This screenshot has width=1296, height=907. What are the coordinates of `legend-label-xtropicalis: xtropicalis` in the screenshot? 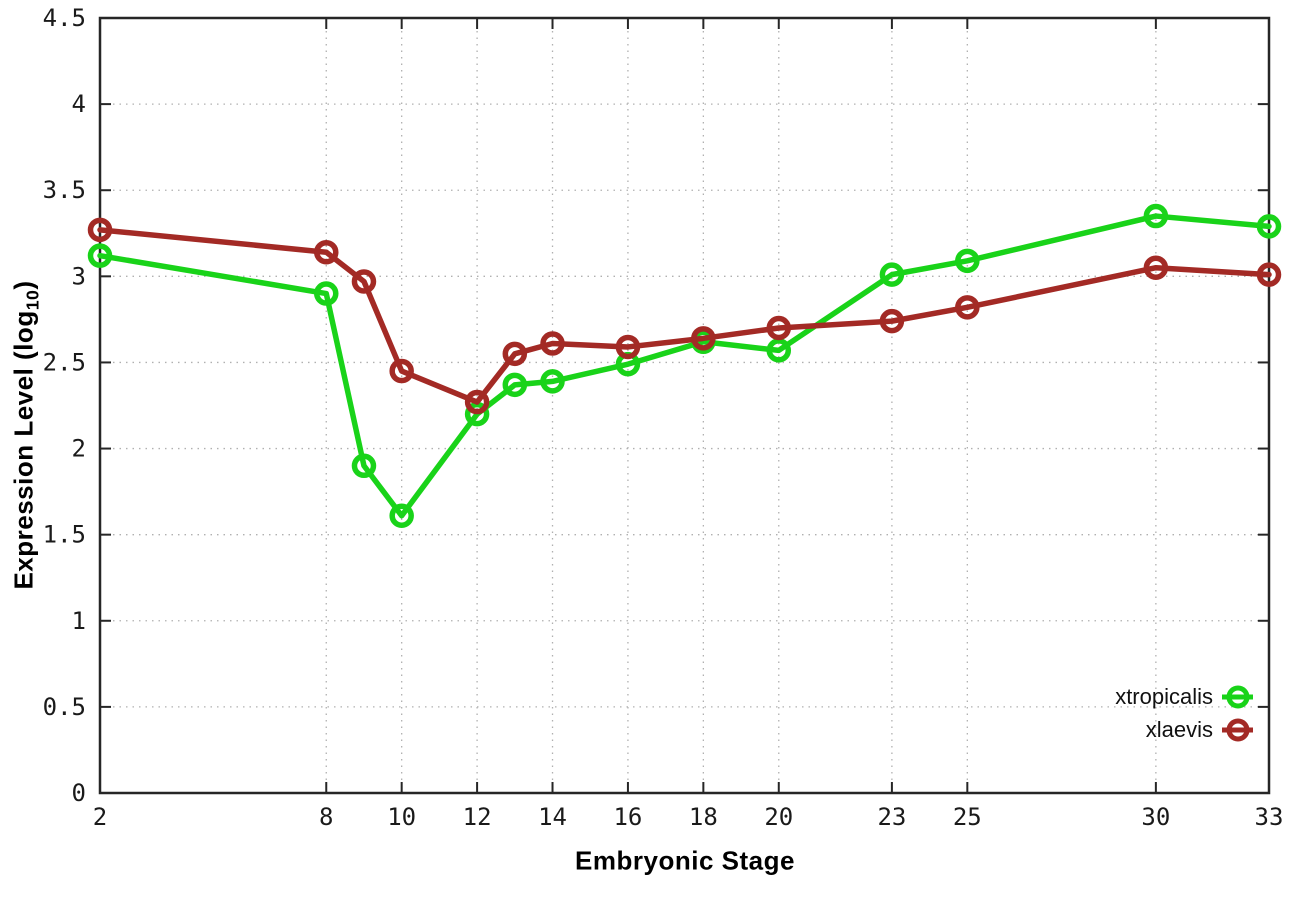 It's located at (1164, 696).